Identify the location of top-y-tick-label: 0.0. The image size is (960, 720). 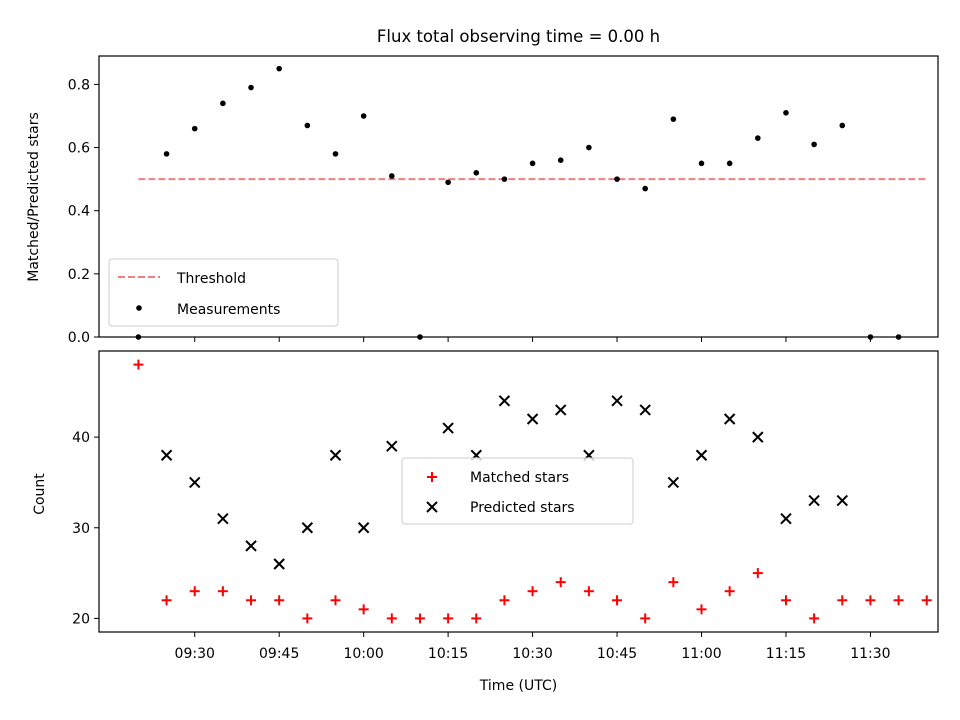
(79, 338).